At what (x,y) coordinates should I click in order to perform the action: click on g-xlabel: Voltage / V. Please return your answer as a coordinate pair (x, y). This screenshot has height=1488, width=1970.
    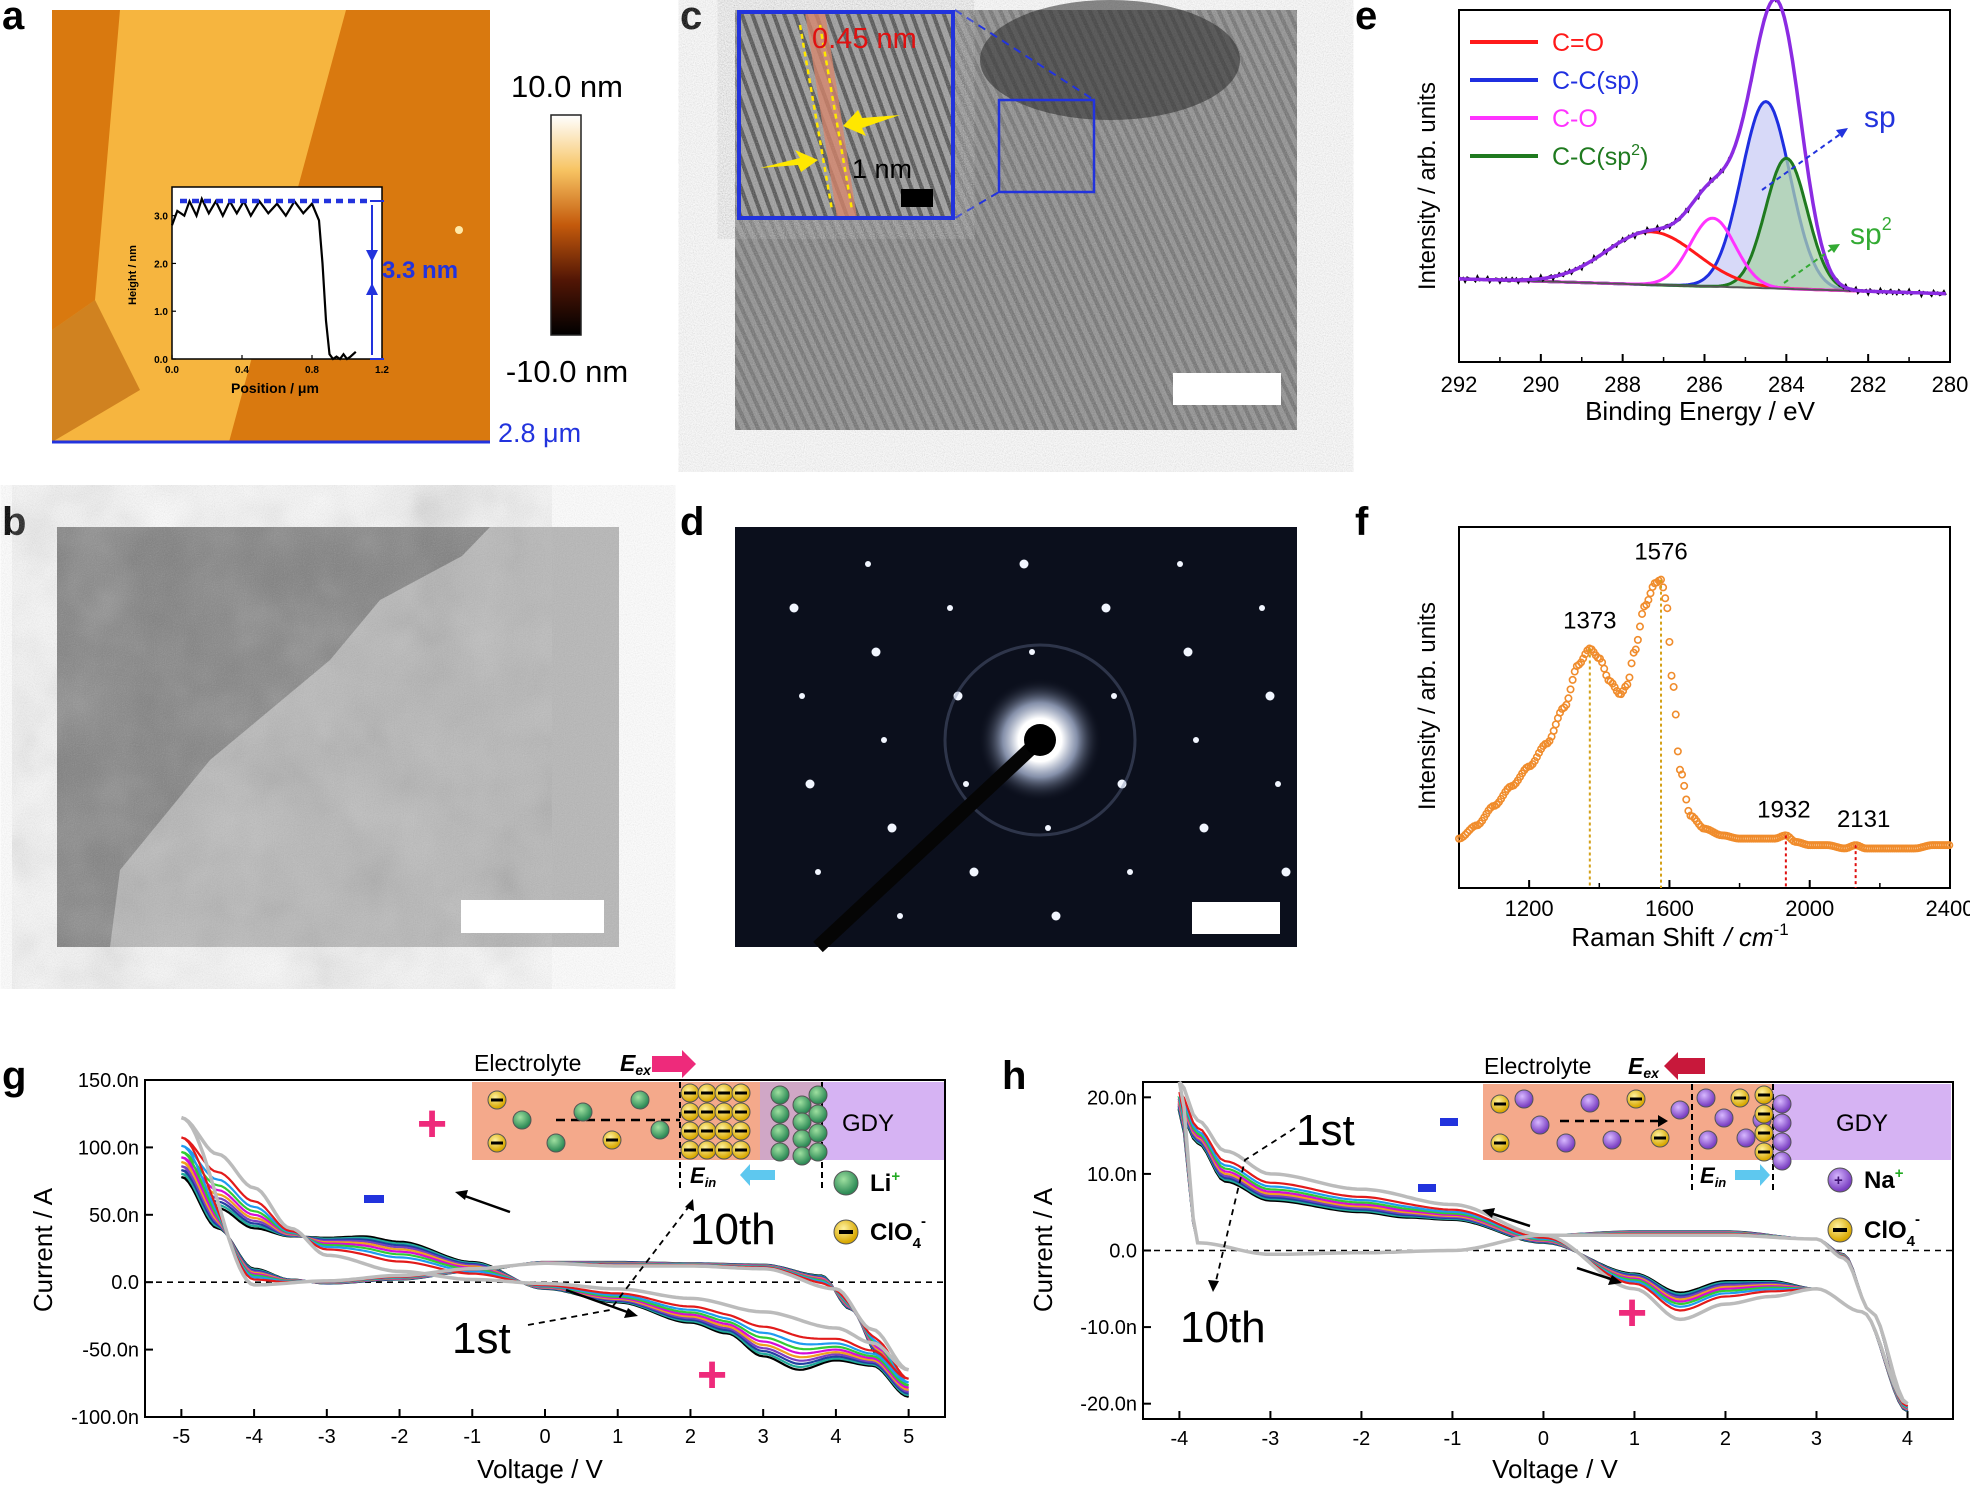
    Looking at the image, I should click on (540, 1469).